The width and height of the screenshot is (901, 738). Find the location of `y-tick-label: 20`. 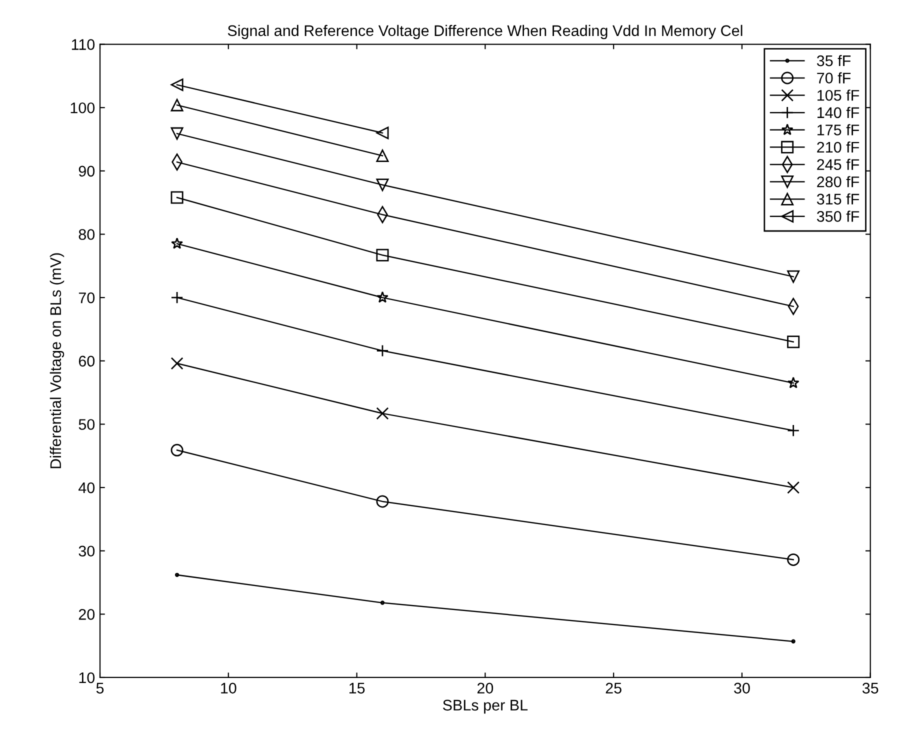

y-tick-label: 20 is located at coordinates (86, 614).